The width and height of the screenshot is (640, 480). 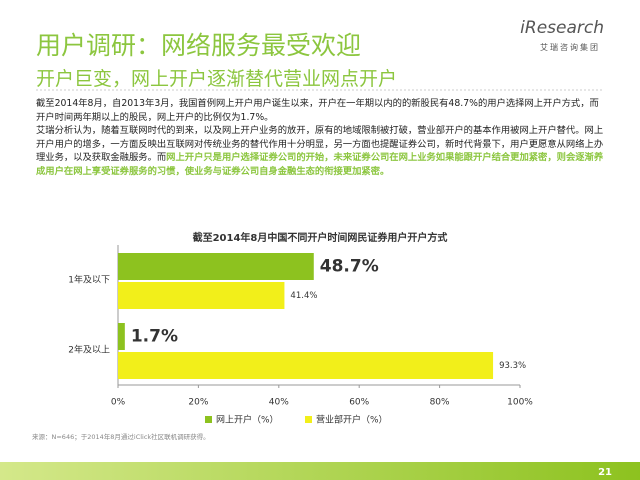 What do you see at coordinates (279, 403) in the screenshot?
I see `x-tick-label: 40%` at bounding box center [279, 403].